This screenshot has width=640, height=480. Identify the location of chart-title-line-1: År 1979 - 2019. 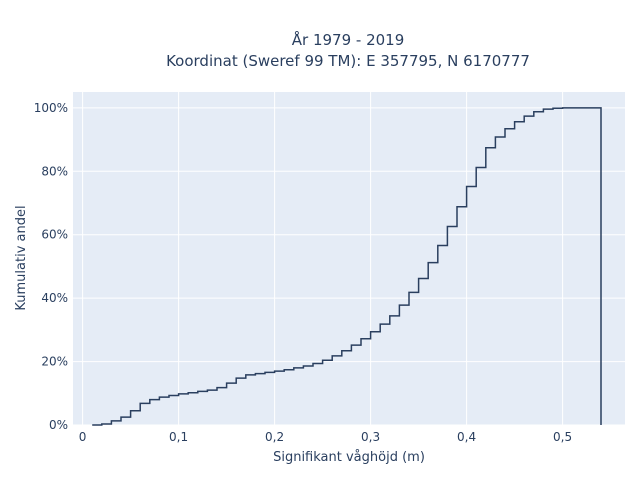
(348, 39).